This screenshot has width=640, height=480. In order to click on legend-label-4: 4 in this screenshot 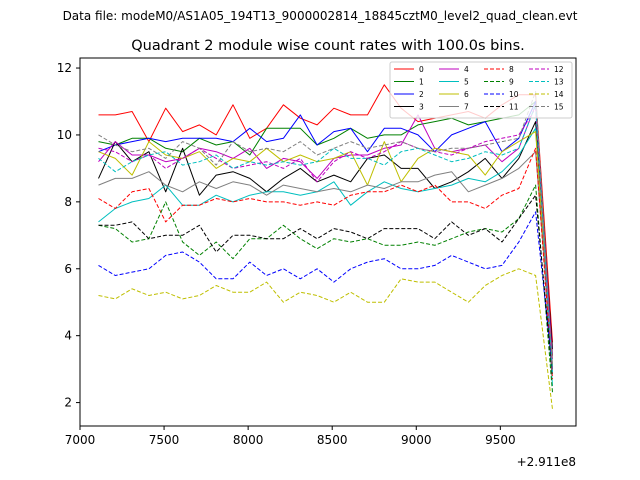, I will do `click(466, 69)`.